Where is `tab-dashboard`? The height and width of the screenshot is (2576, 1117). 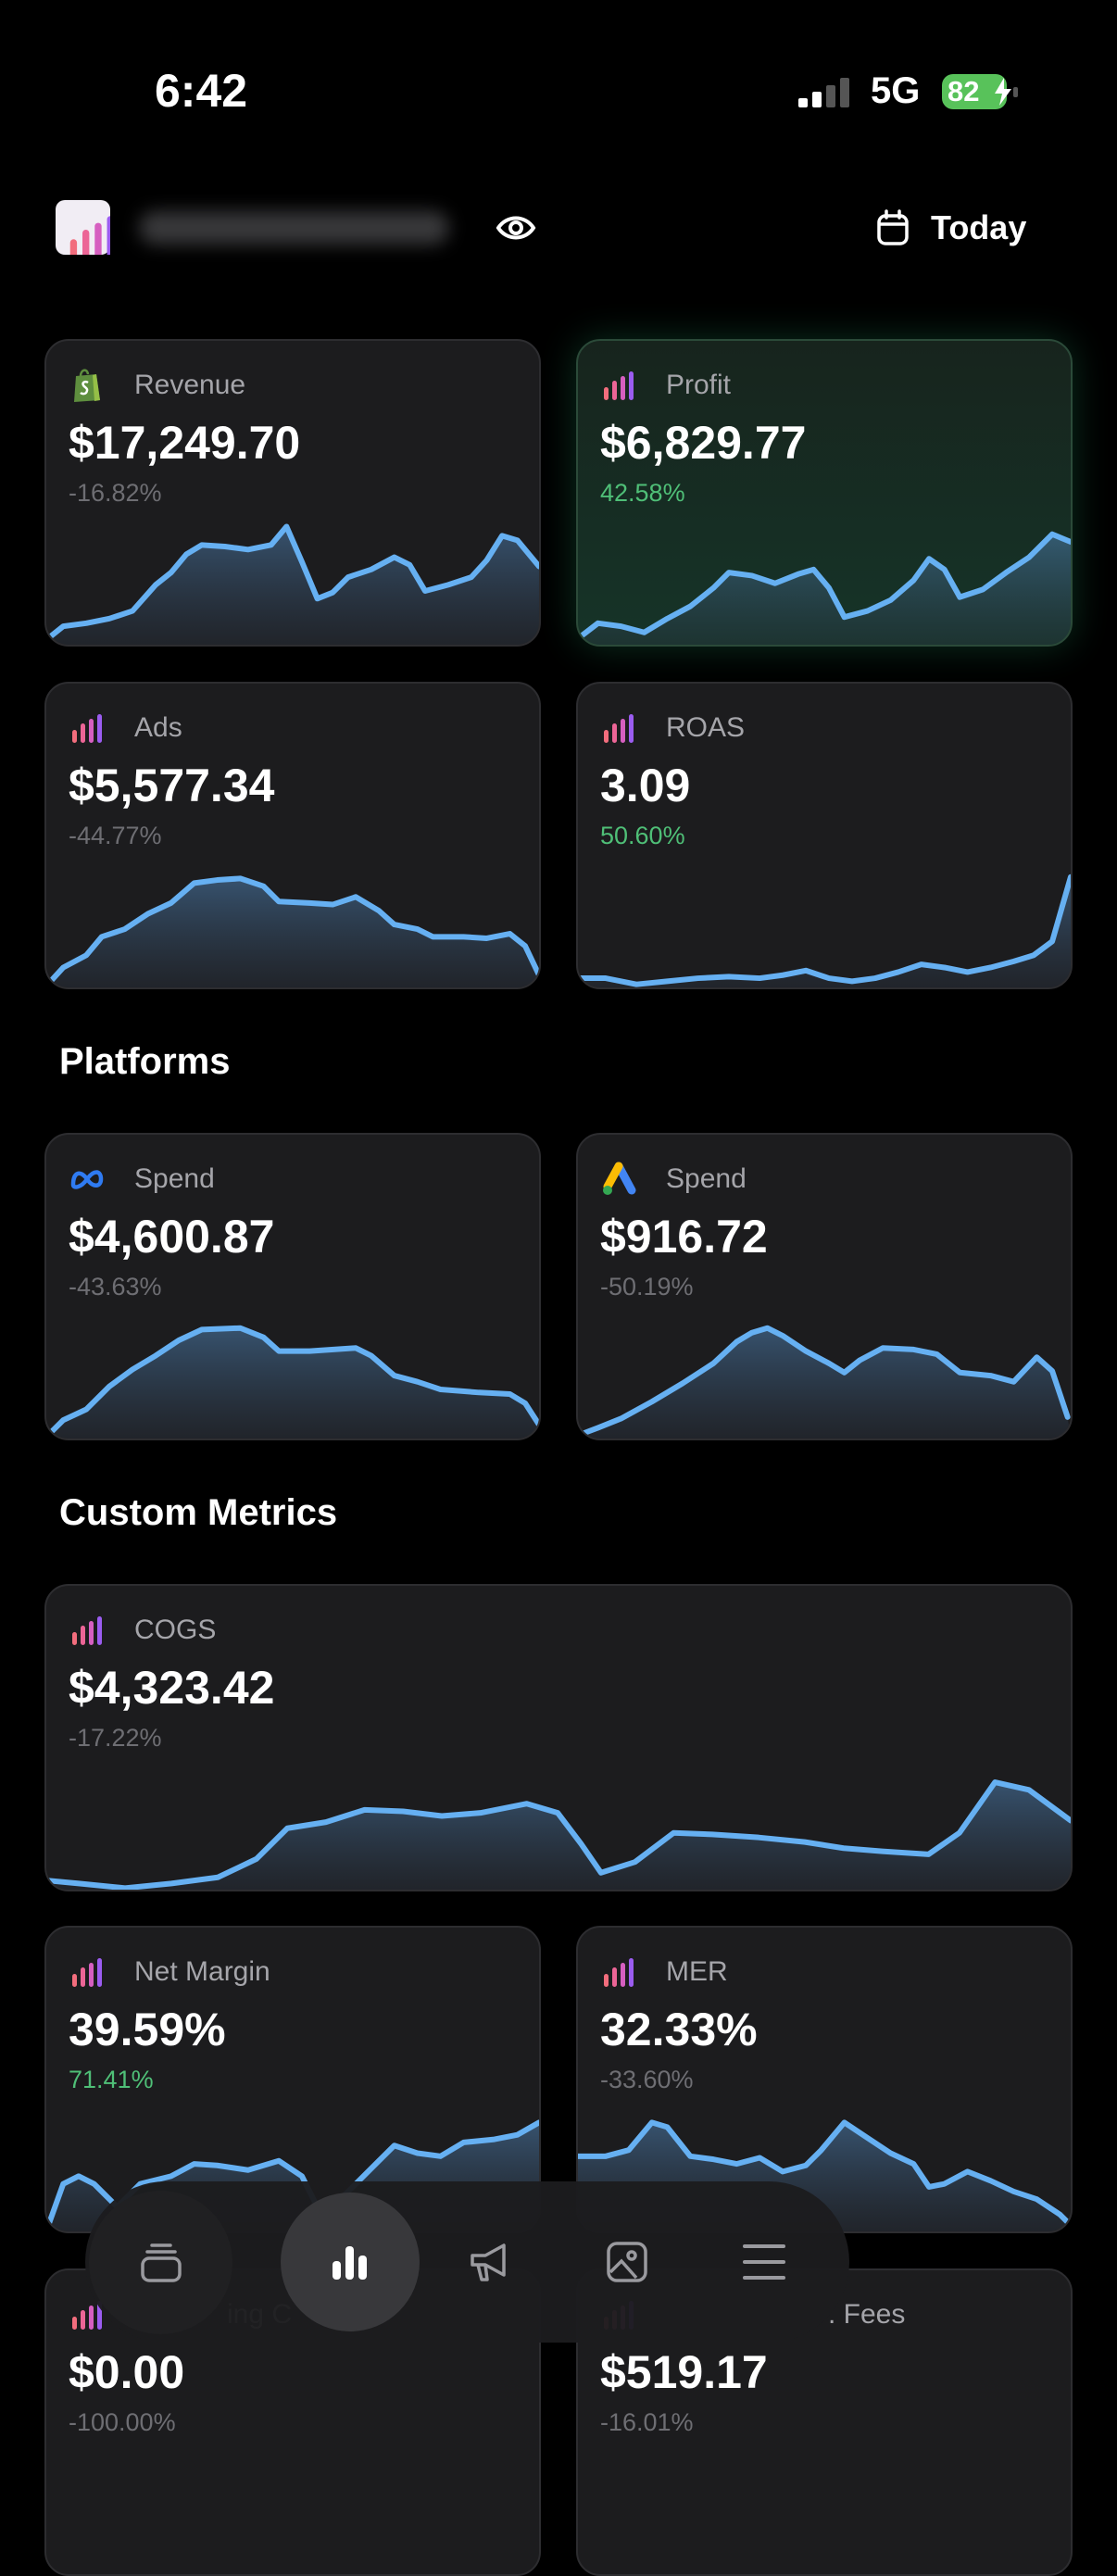
tab-dashboard is located at coordinates (350, 2262).